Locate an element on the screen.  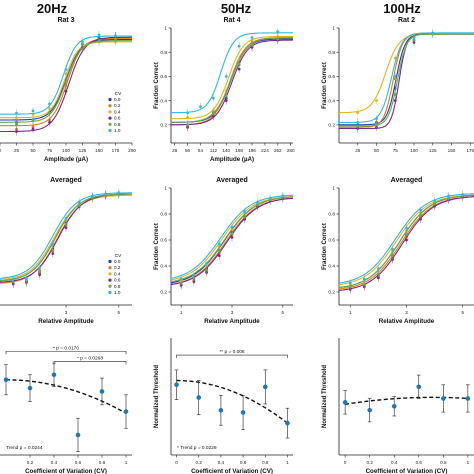
x-tick-label: 3 is located at coordinates (232, 312).